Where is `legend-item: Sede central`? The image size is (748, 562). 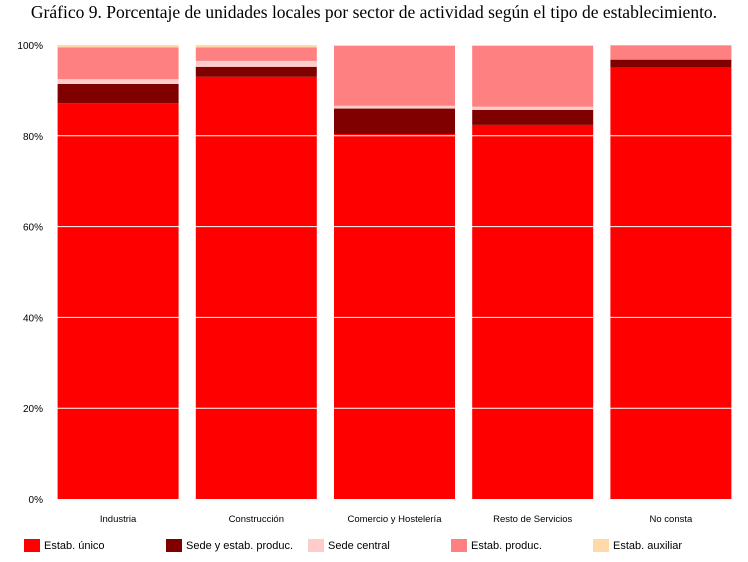
legend-item: Sede central is located at coordinates (349, 545).